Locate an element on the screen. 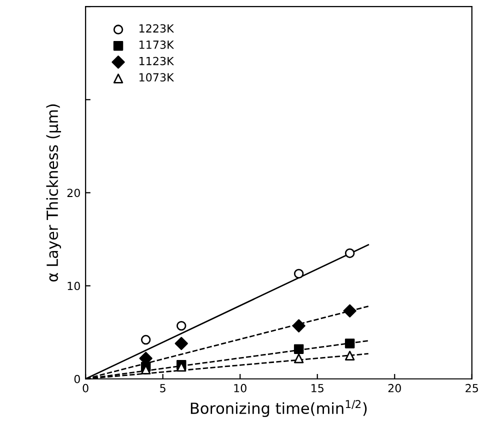 This screenshot has height=438, width=489. y-axis-title: α Layer Thickness (μm) is located at coordinates (54, 193).